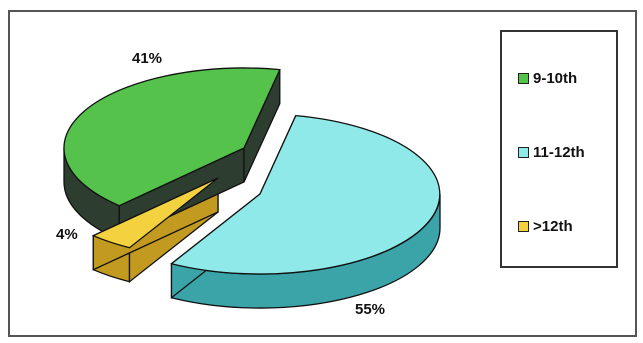 Image resolution: width=643 pixels, height=343 pixels. Describe the element at coordinates (555, 78) in the screenshot. I see `legend-label-9-10th: 9-10th` at that location.